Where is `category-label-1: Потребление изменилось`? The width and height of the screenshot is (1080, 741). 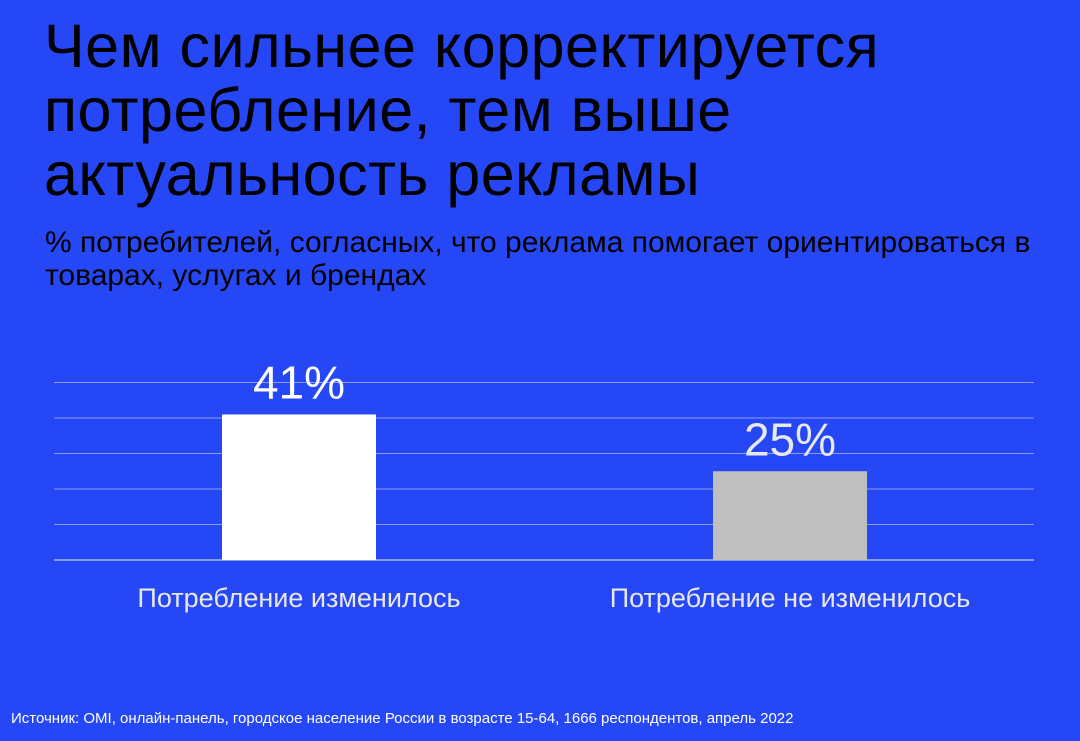 category-label-1: Потребление изменилось is located at coordinates (298, 598).